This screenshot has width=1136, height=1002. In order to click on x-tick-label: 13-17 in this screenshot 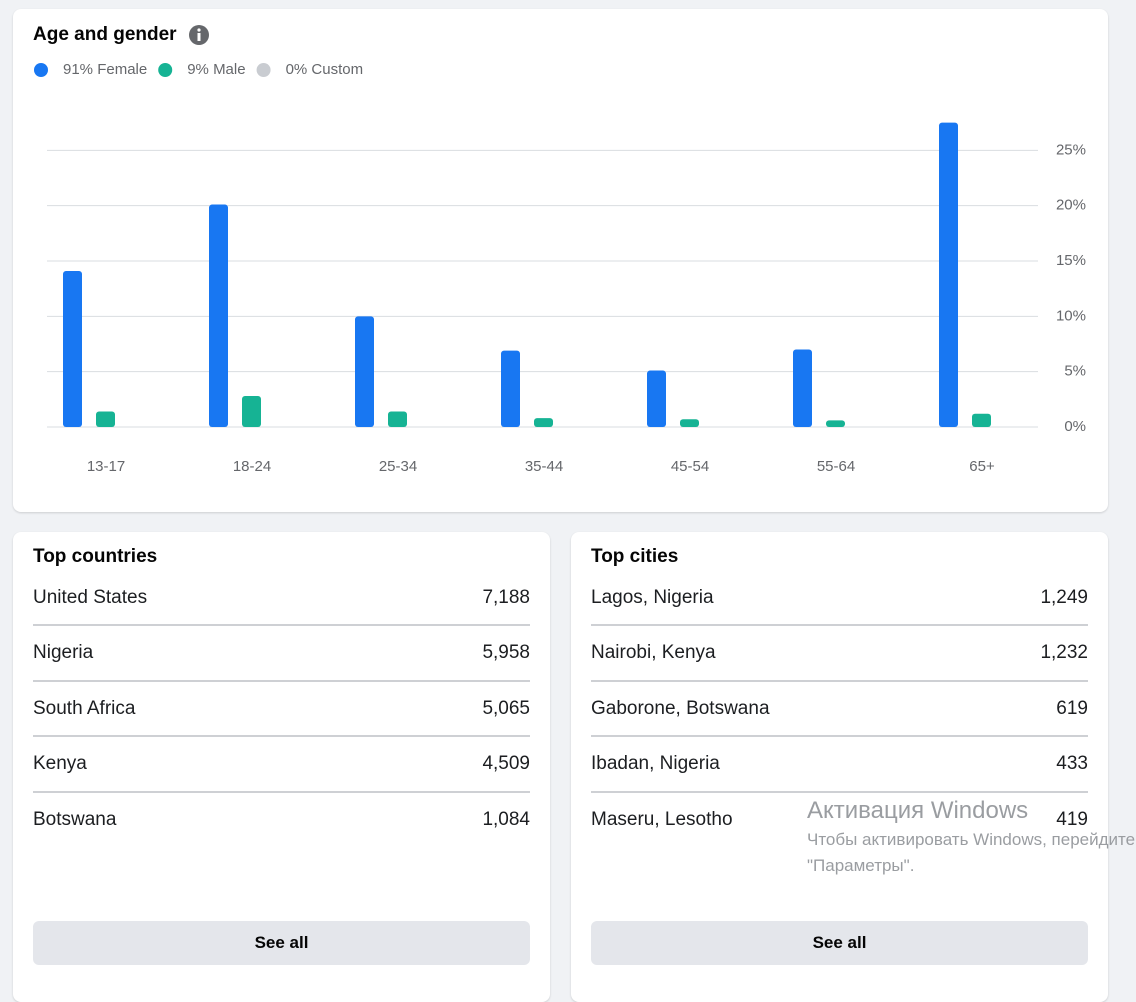, I will do `click(106, 466)`.